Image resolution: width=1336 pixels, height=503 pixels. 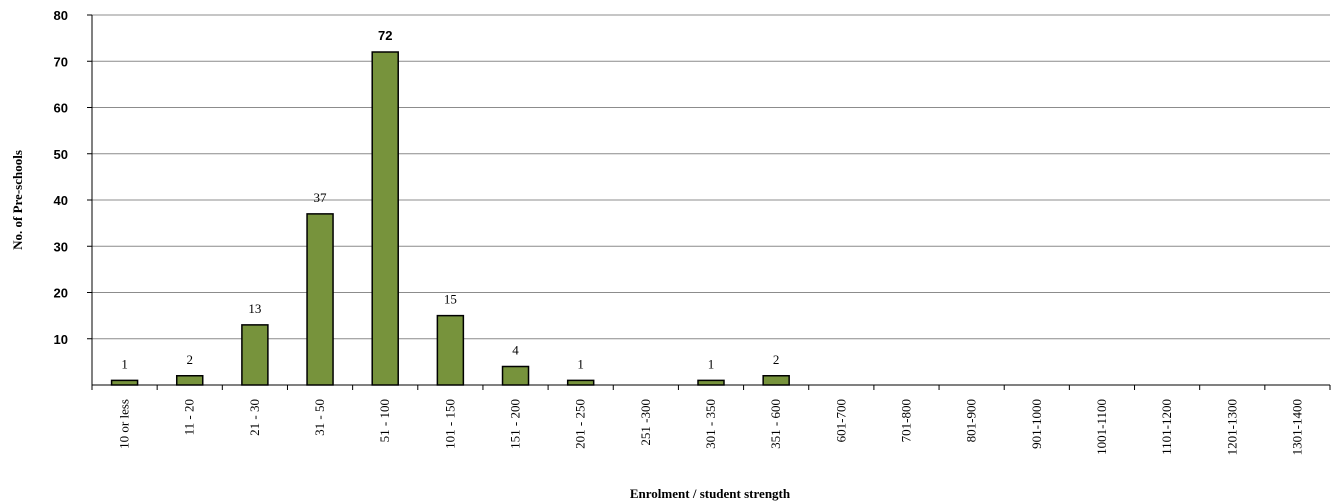 What do you see at coordinates (189, 417) in the screenshot?
I see `x-tick-label: 11 - 20` at bounding box center [189, 417].